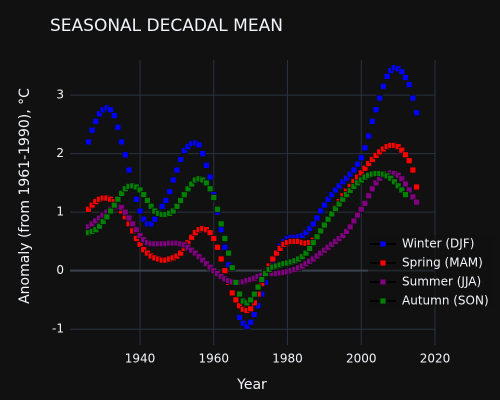 Image resolution: width=500 pixels, height=400 pixels. What do you see at coordinates (214, 359) in the screenshot?
I see `x-tick-label: 1960` at bounding box center [214, 359].